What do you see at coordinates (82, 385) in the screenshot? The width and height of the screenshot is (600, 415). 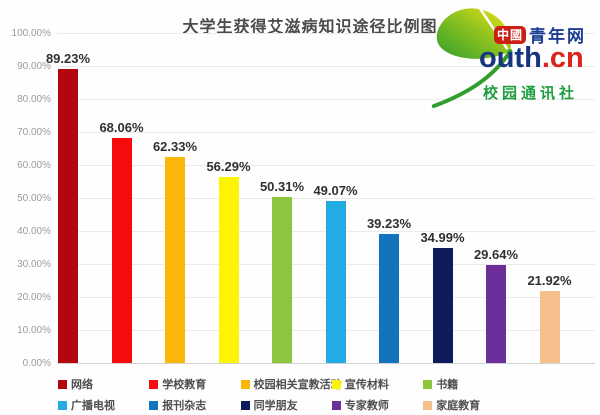 I see `legend-label: 网络` at bounding box center [82, 385].